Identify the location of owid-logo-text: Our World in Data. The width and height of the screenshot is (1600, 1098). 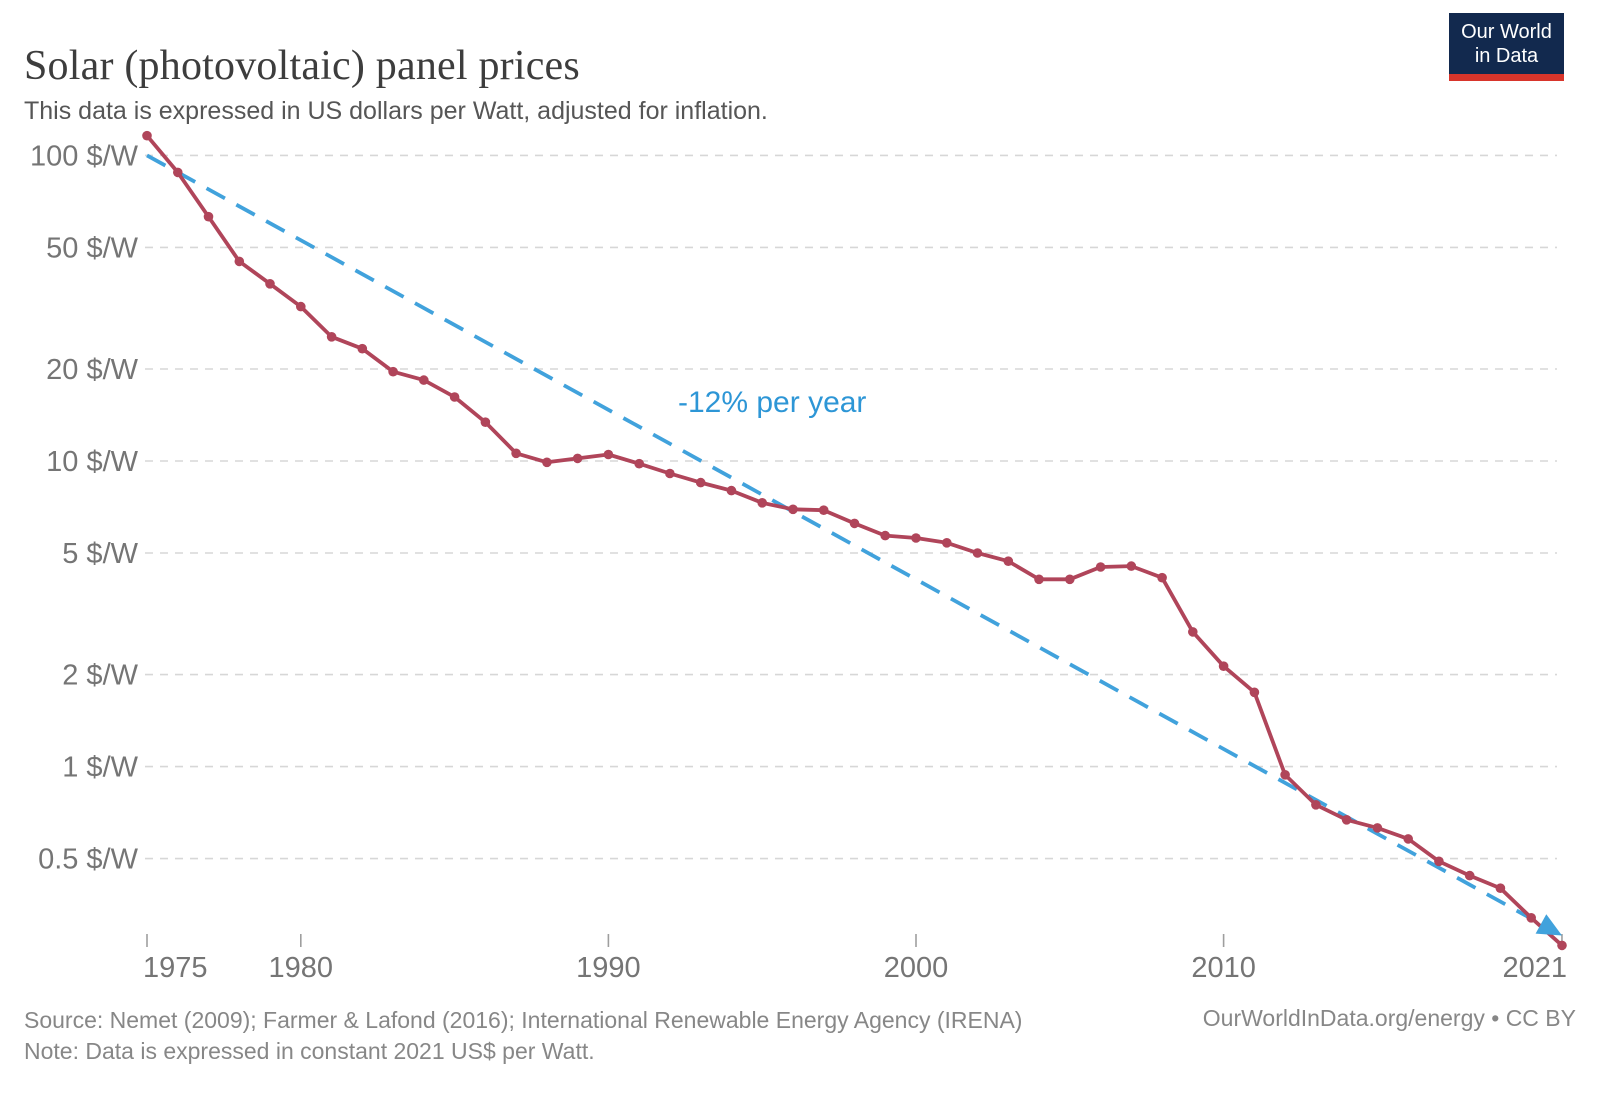
(1506, 43).